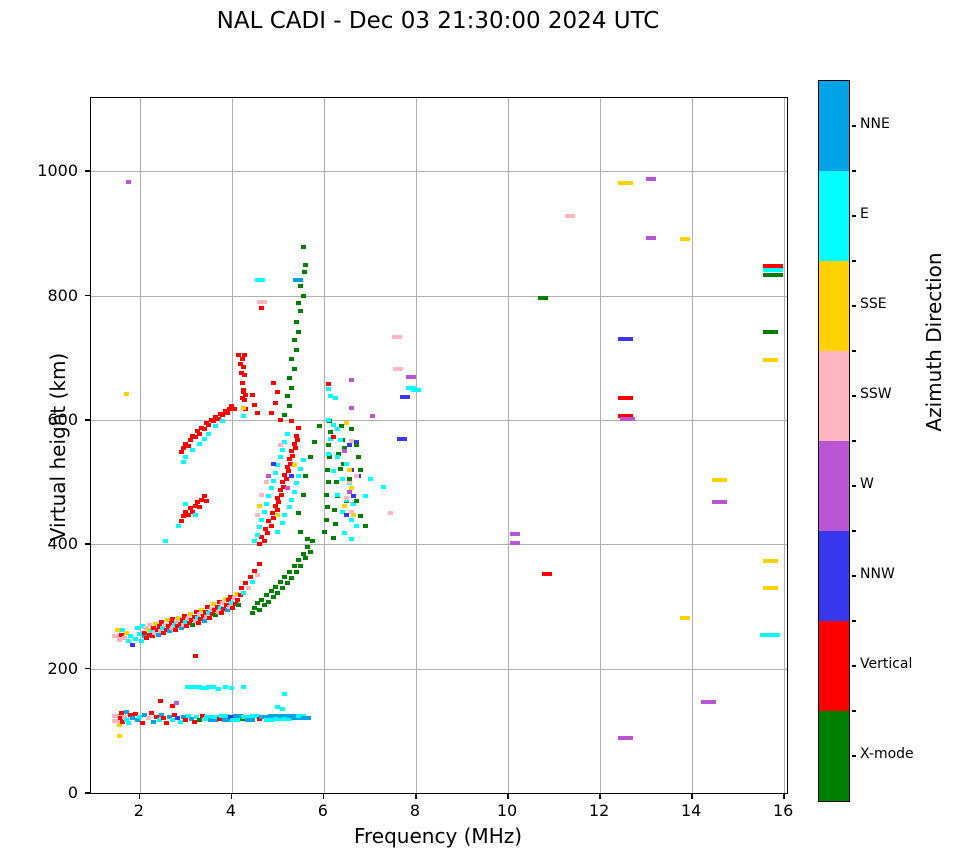 The height and width of the screenshot is (857, 958). Describe the element at coordinates (416, 796) in the screenshot. I see `x-tick` at that location.